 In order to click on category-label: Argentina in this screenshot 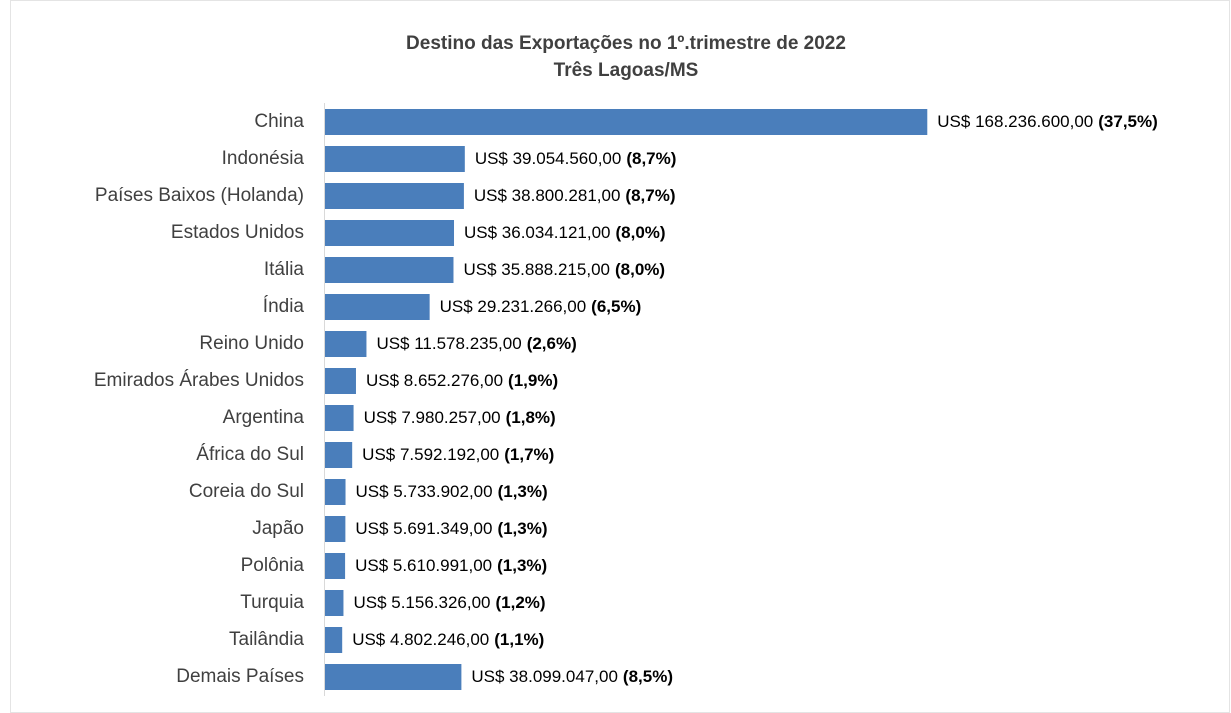, I will do `click(264, 417)`.